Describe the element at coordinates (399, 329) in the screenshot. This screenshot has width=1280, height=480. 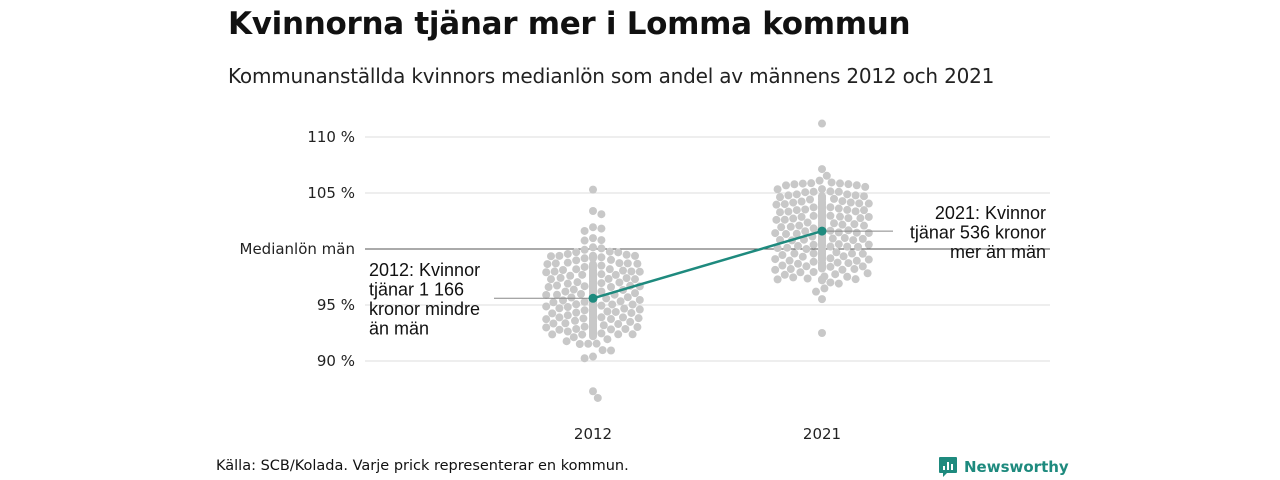
I see `annotation-2012-line-3: än män` at that location.